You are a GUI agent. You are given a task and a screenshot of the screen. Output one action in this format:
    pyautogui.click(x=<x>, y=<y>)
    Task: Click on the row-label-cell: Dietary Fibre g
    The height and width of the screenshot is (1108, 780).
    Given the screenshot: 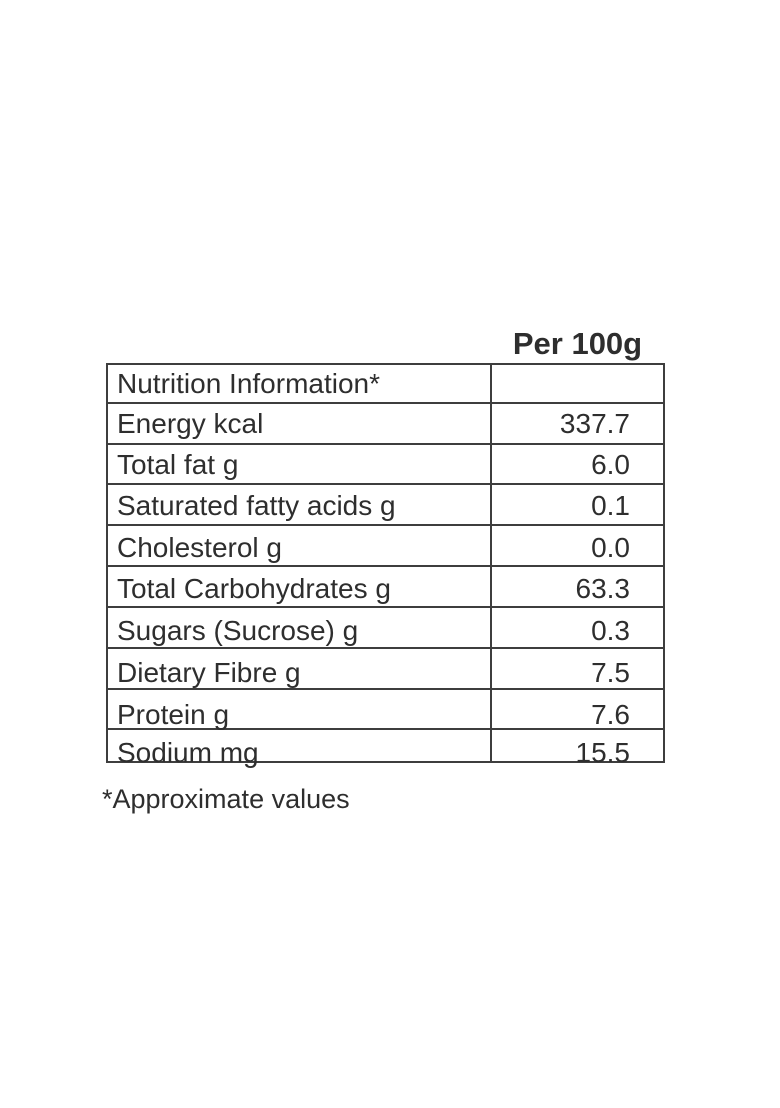 What is the action you would take?
    pyautogui.click(x=299, y=668)
    